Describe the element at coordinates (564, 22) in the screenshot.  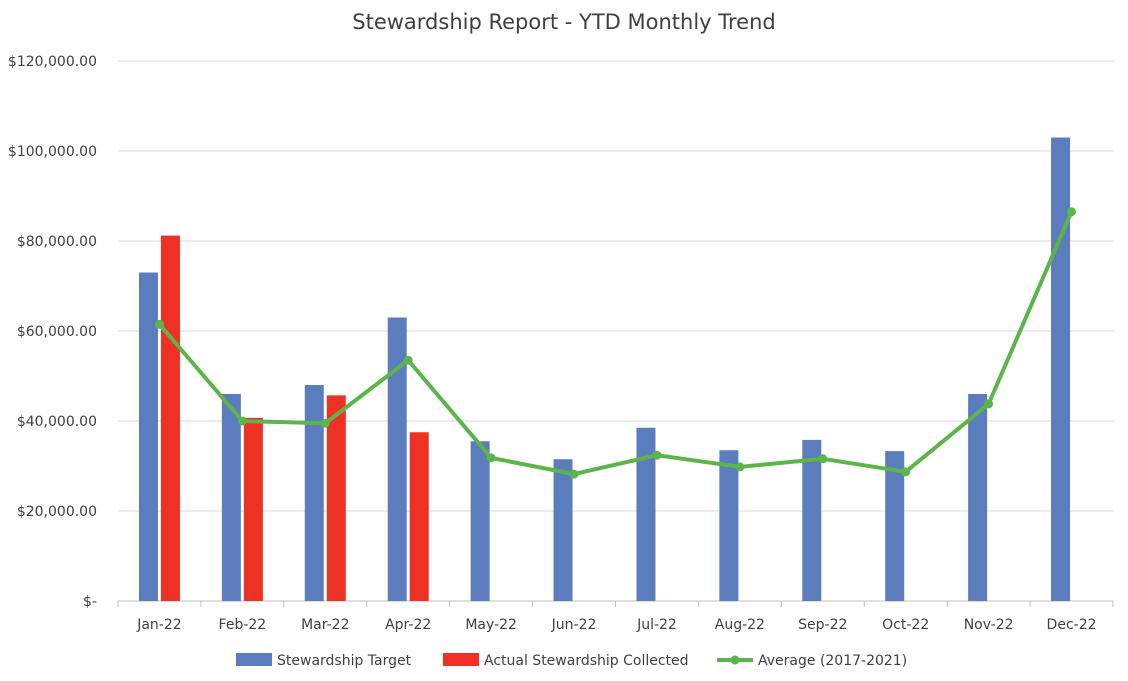
I see `chart-title: Stewardship Report - YTD Monthly Trend` at that location.